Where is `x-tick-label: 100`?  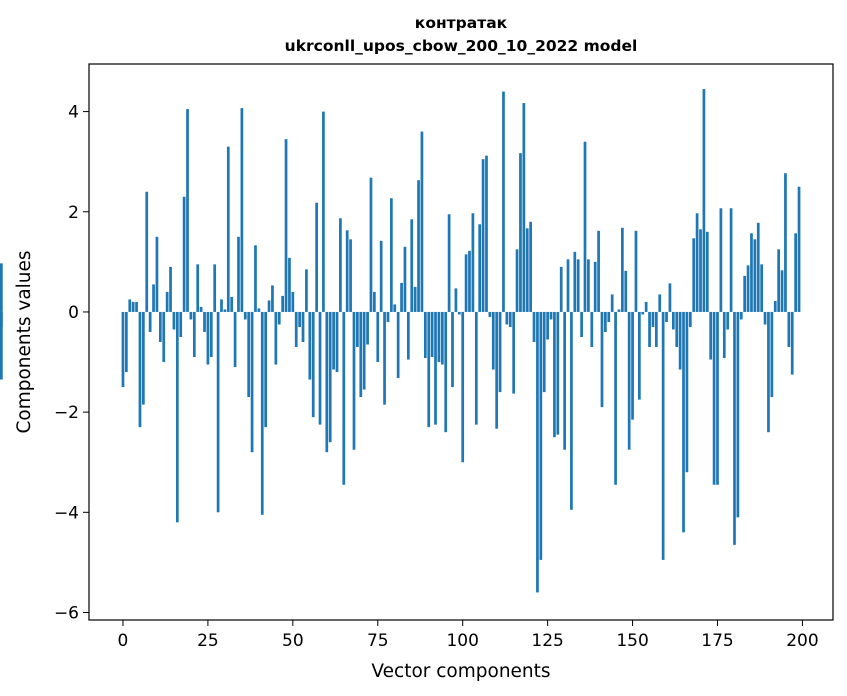 x-tick-label: 100 is located at coordinates (462, 641).